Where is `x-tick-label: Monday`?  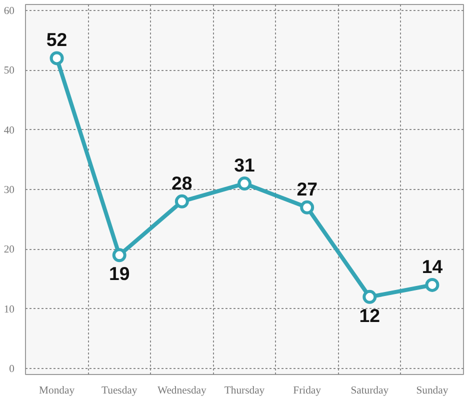
x-tick-label: Monday is located at coordinates (57, 391).